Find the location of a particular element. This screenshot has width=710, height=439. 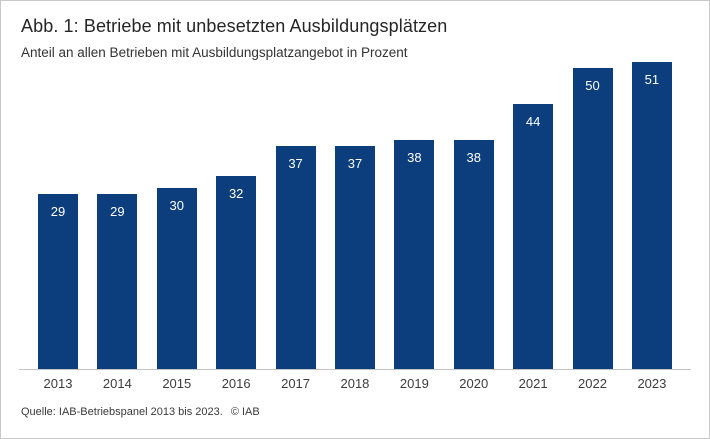

bar-value-label: 30 is located at coordinates (177, 205).